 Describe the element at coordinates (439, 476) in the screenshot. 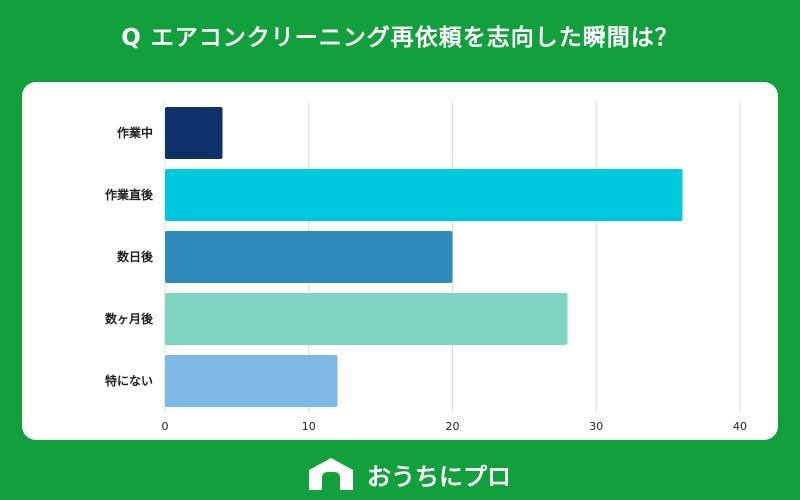

I see `brand-name: おうちにプロ` at that location.